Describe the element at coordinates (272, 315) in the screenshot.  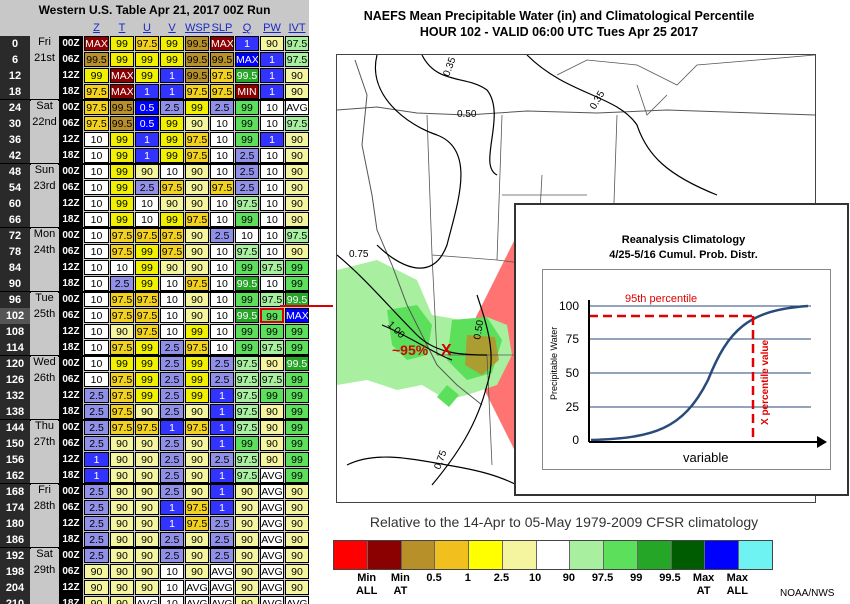
I see `table-cell-pw: 99` at that location.